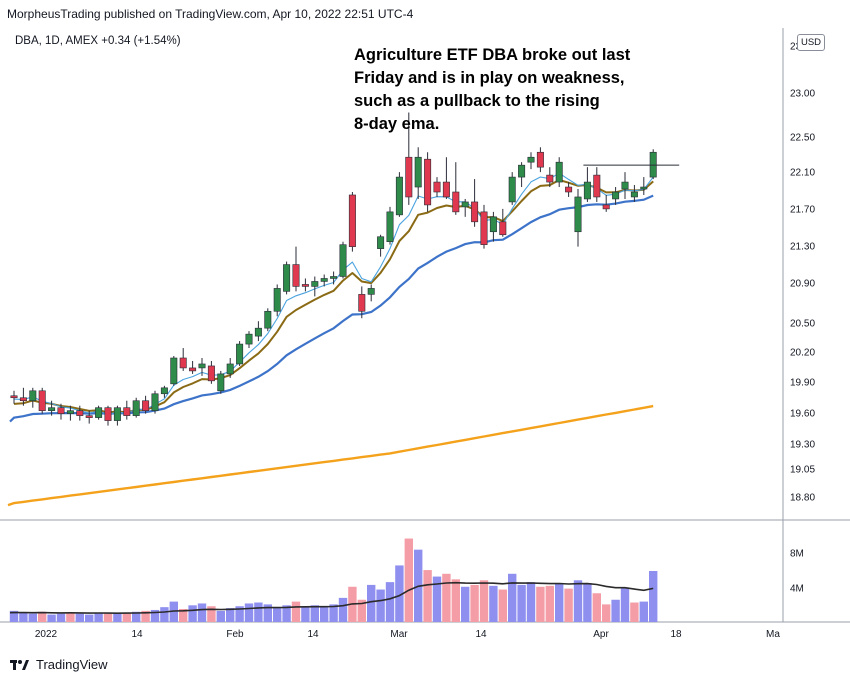  I want to click on time-tick-label: Feb, so click(235, 634).